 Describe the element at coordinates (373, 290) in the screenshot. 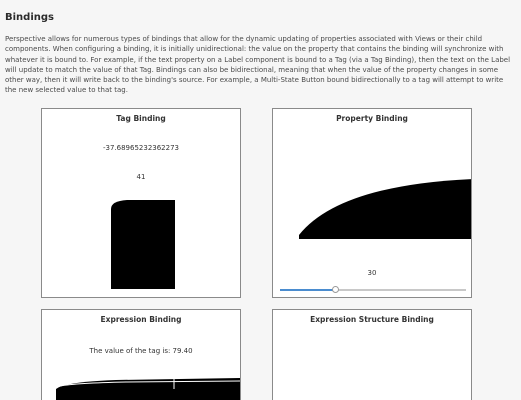

I see `slider-track` at that location.